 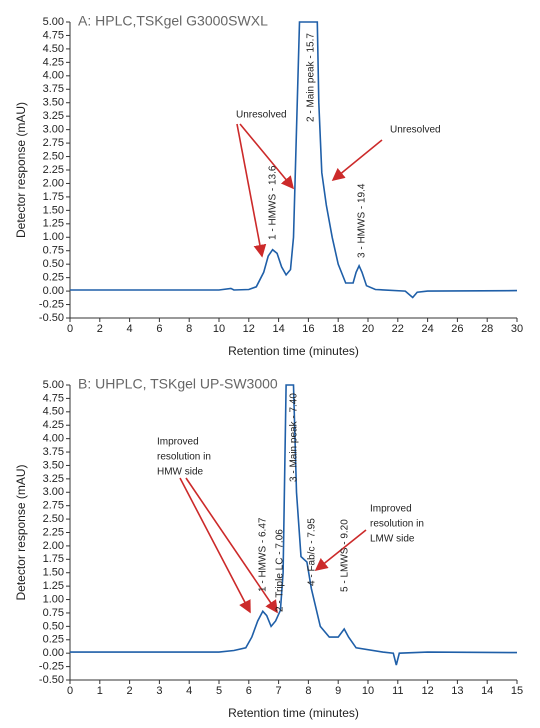 I want to click on peak-label: 2 - Triple LC - 7.06, so click(x=280, y=570).